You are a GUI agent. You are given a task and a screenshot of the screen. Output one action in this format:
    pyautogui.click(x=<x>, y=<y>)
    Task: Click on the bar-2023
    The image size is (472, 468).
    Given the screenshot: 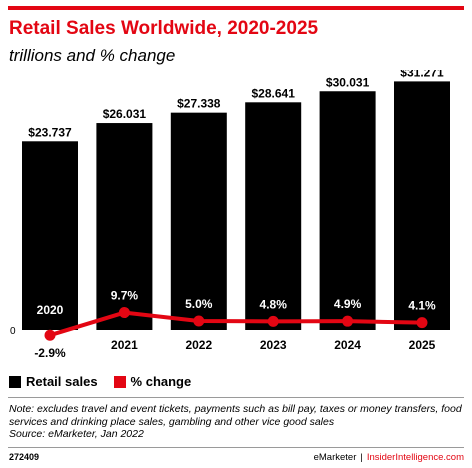 What is the action you would take?
    pyautogui.click(x=273, y=216)
    